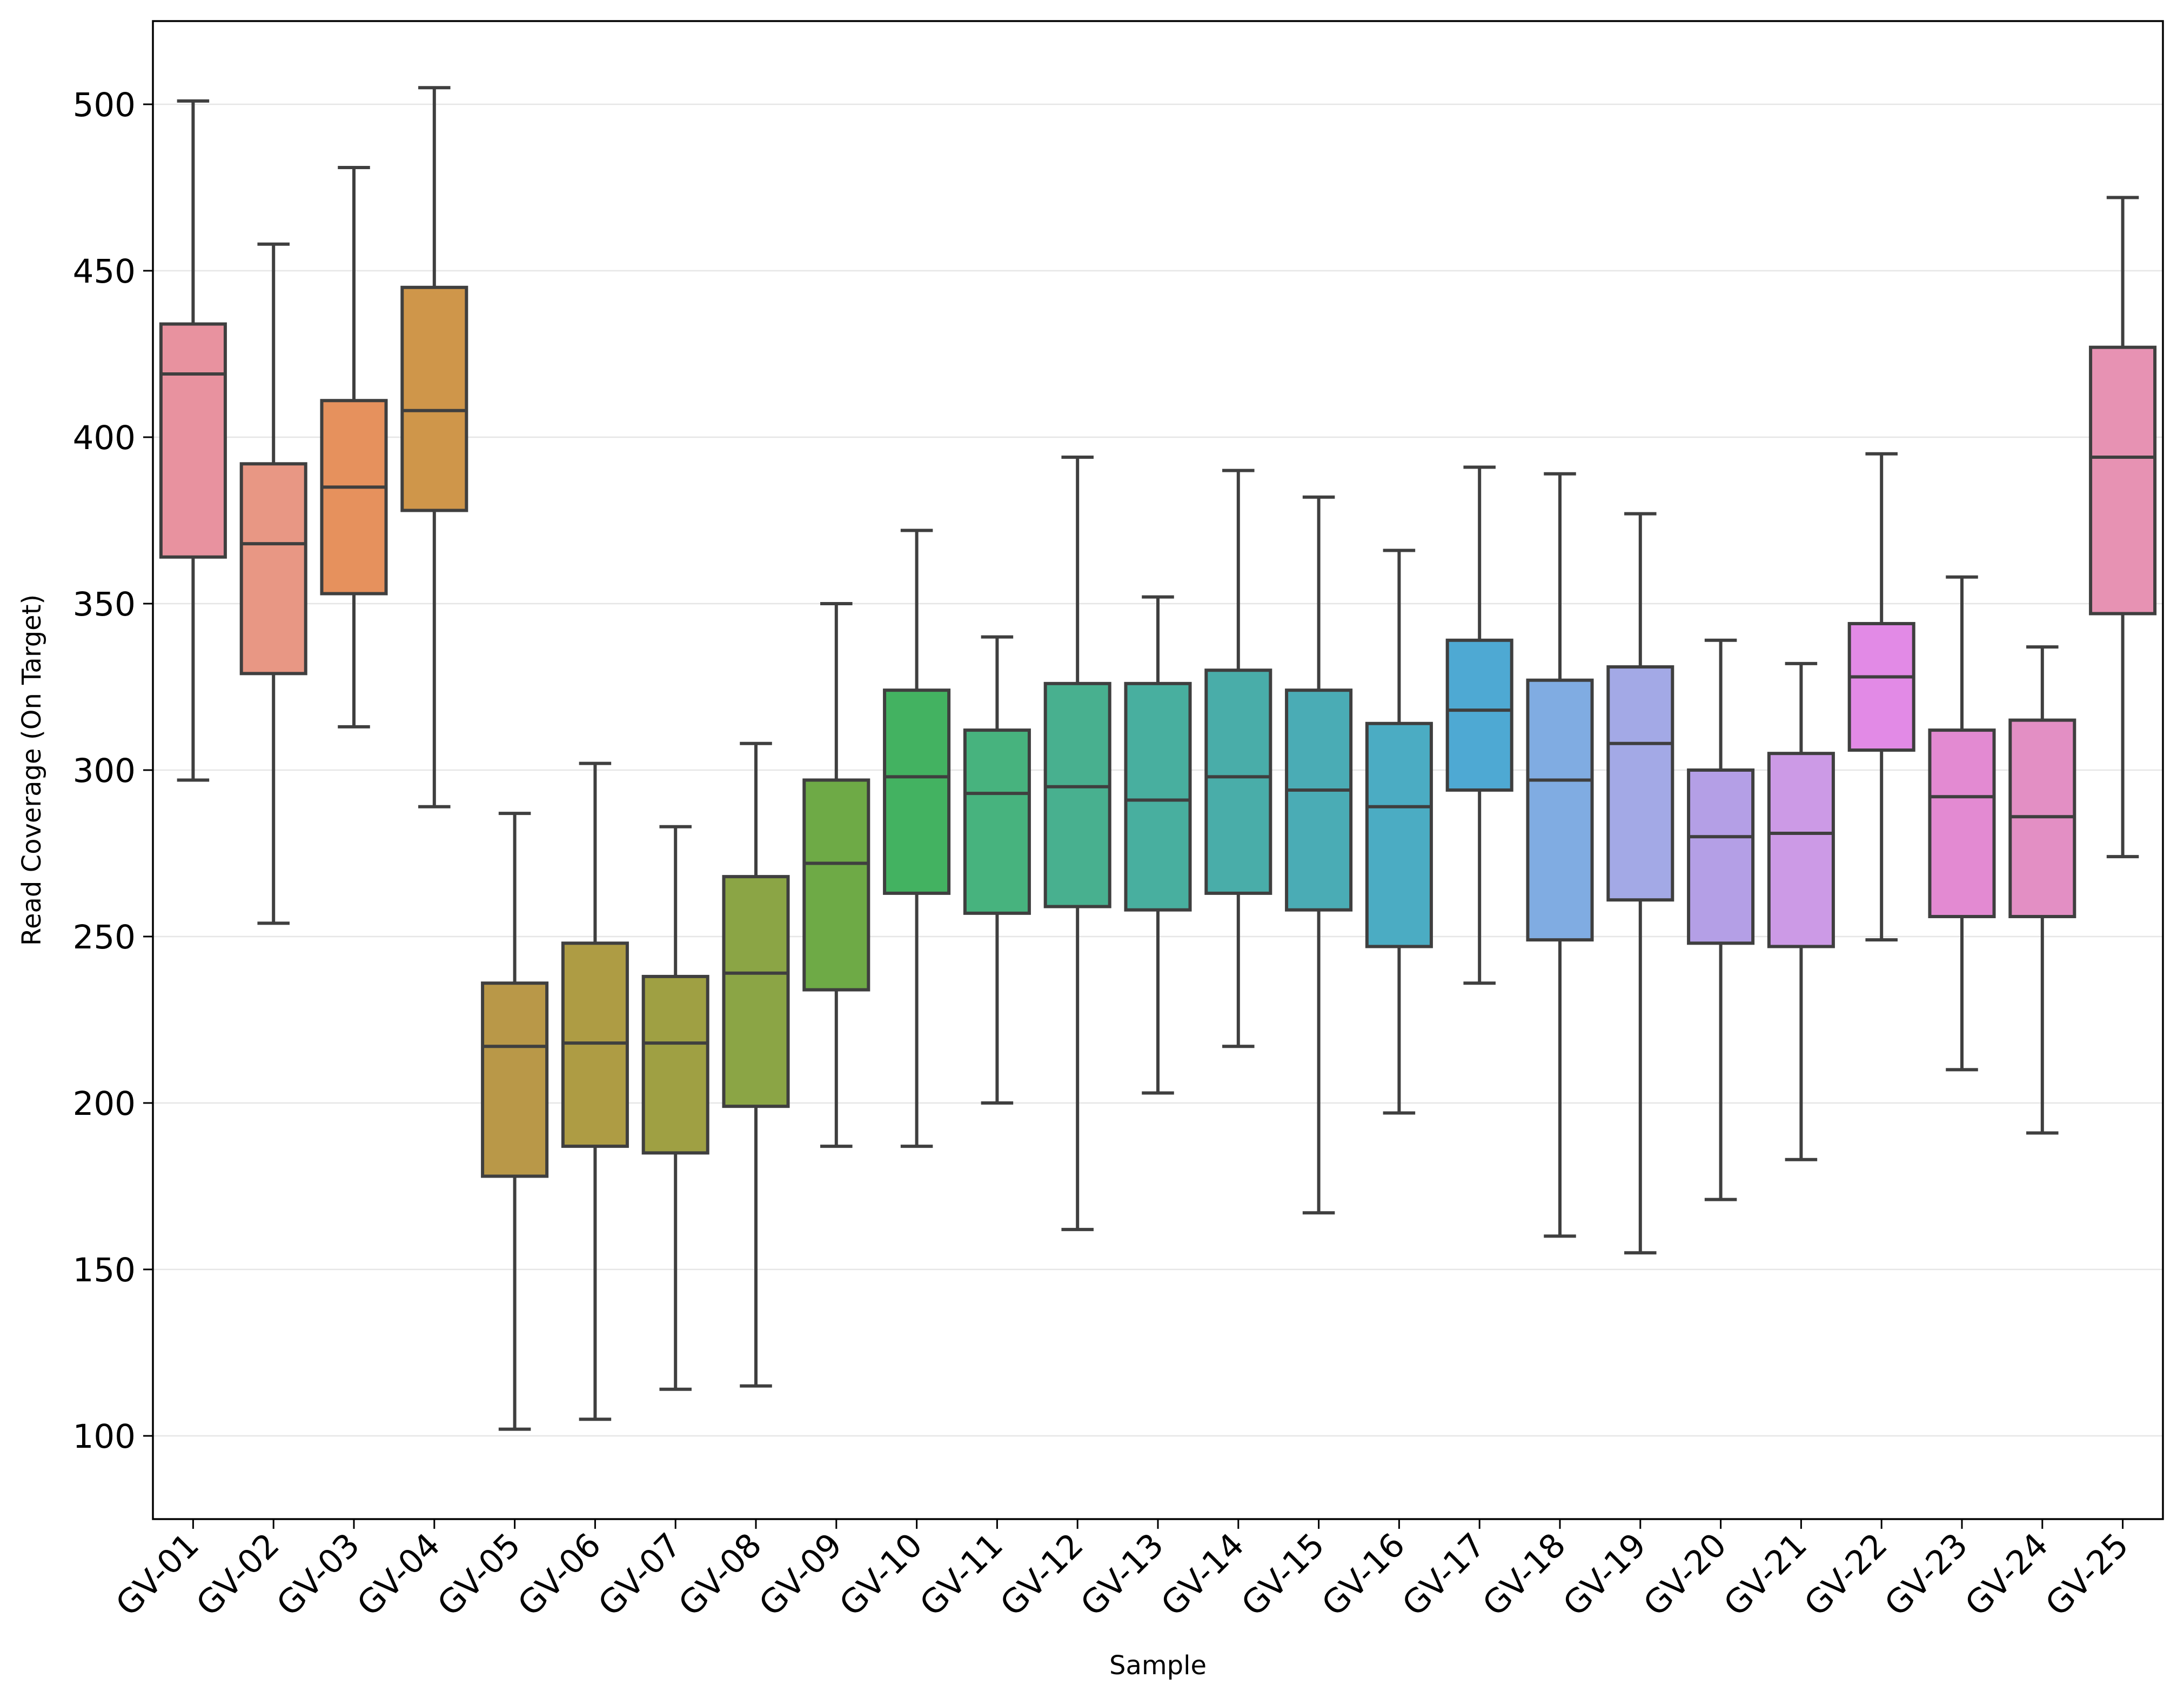 The image size is (2184, 1705). What do you see at coordinates (105, 105) in the screenshot?
I see `y-tick-label-500: 500` at bounding box center [105, 105].